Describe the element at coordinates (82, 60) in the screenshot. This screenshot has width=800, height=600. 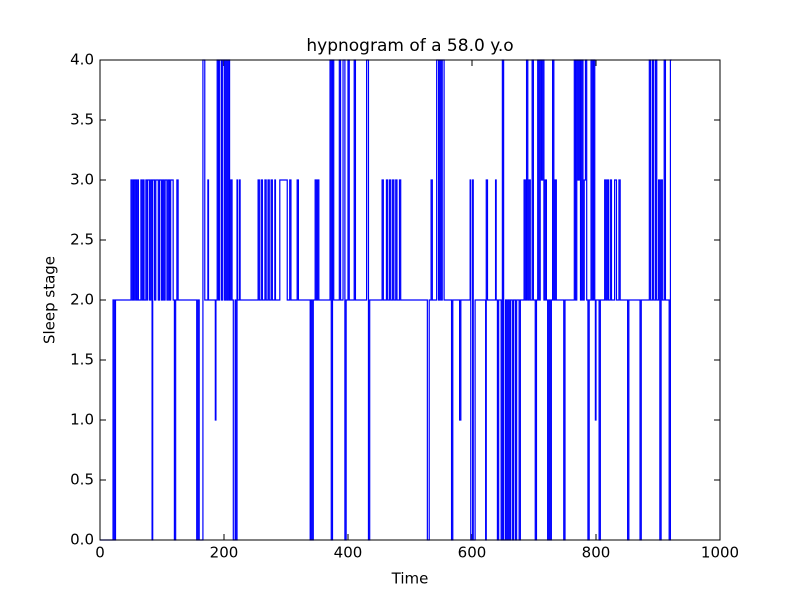
I see `y-tick-label: 4.0` at that location.